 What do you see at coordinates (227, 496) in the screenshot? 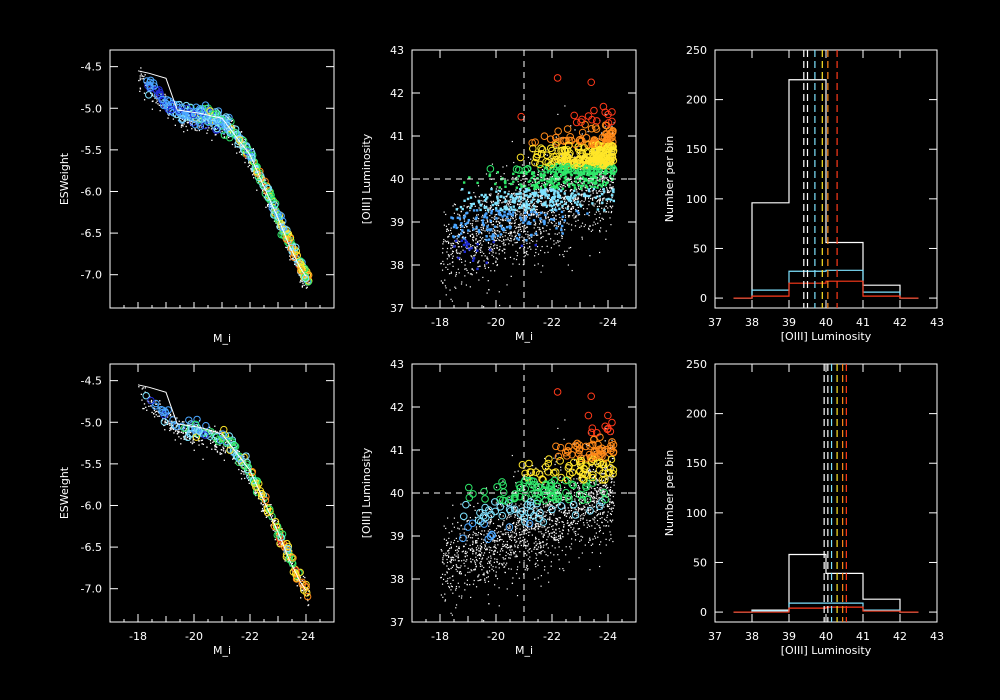
I see `highlight-circles` at bounding box center [227, 496].